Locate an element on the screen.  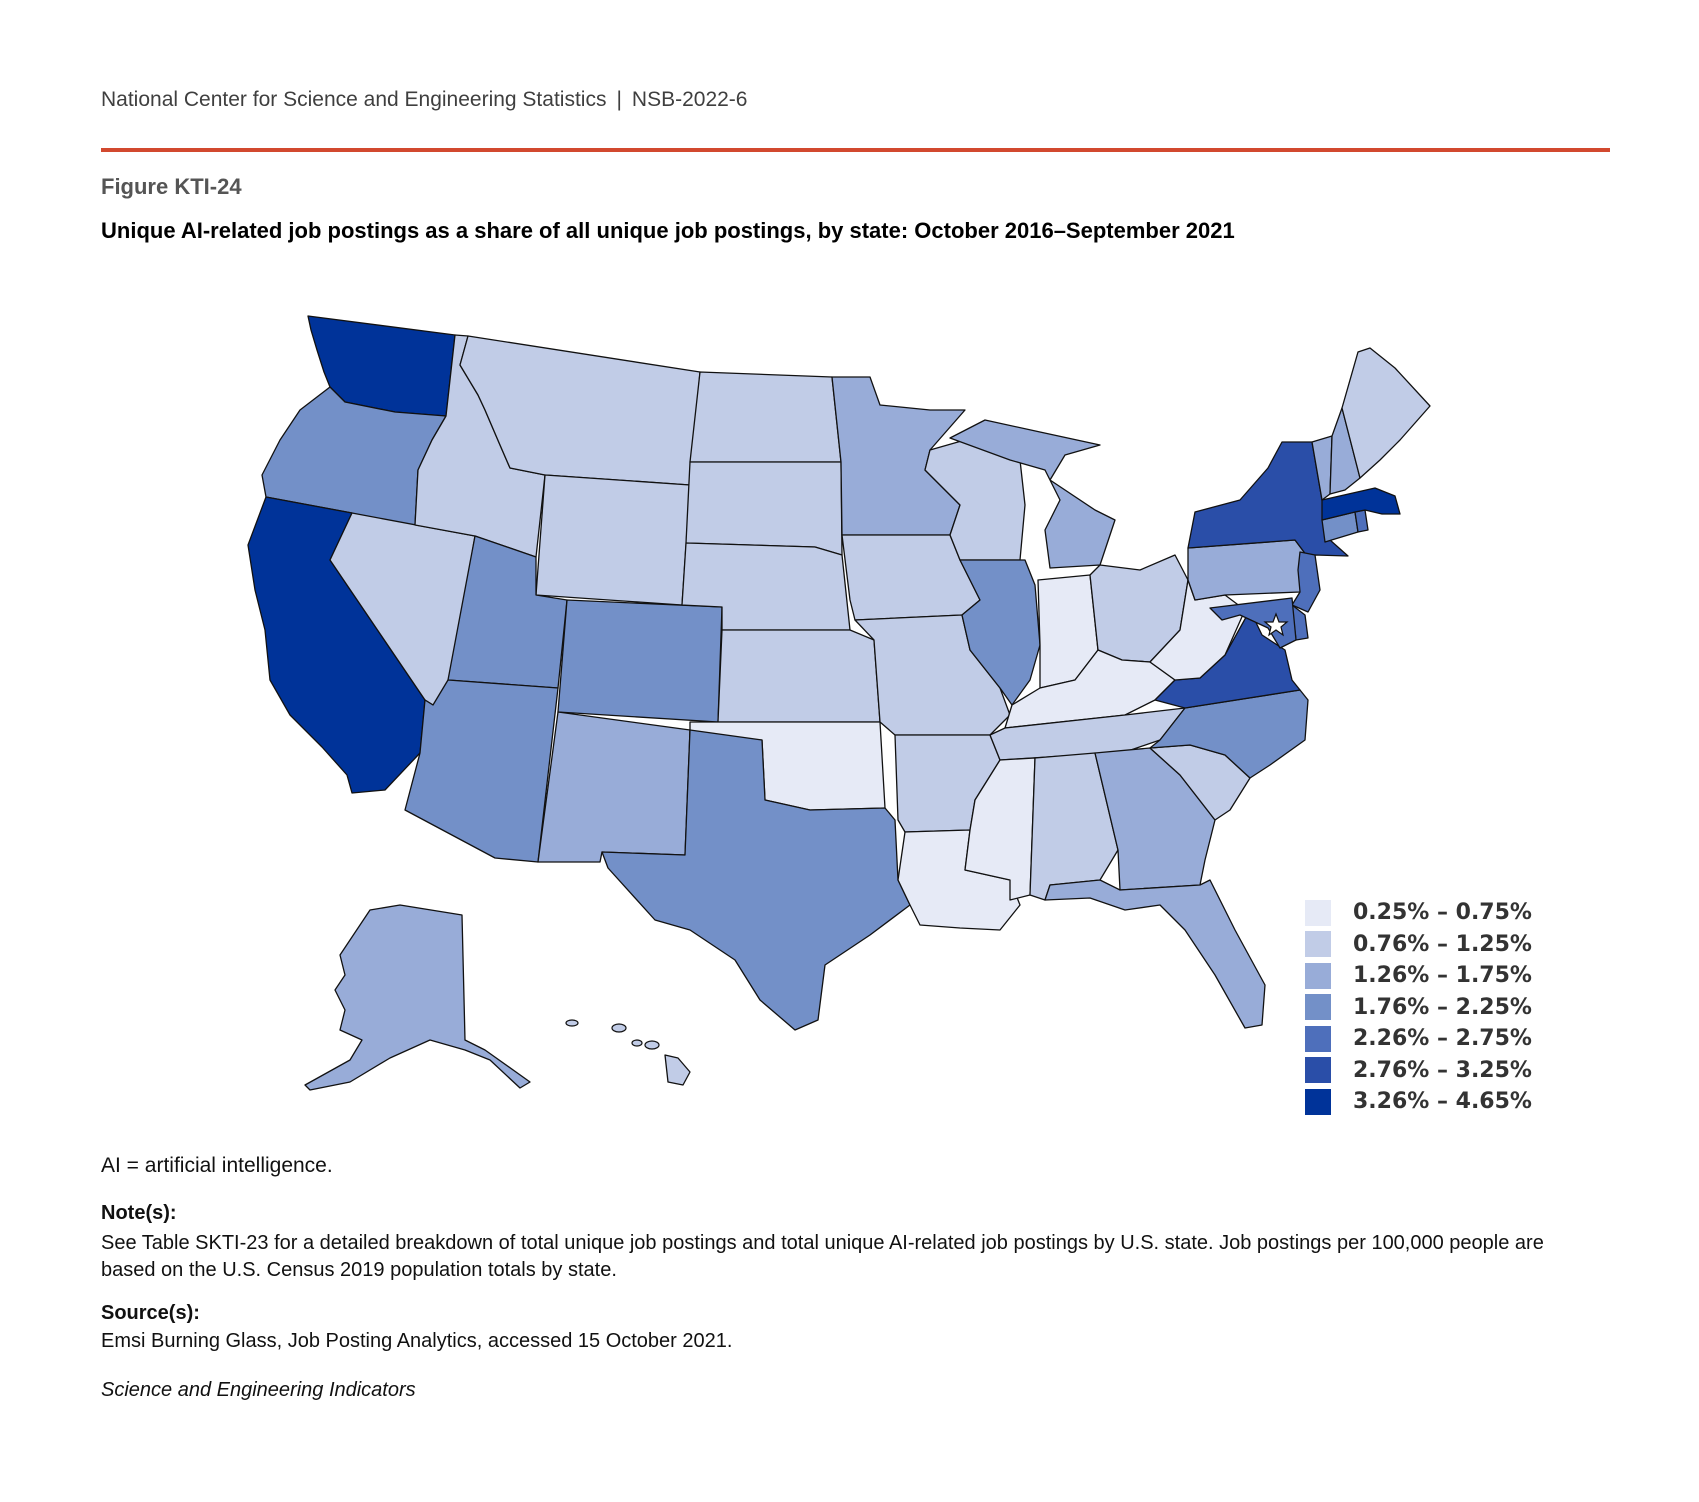
state-ma is located at coordinates (1361, 504).